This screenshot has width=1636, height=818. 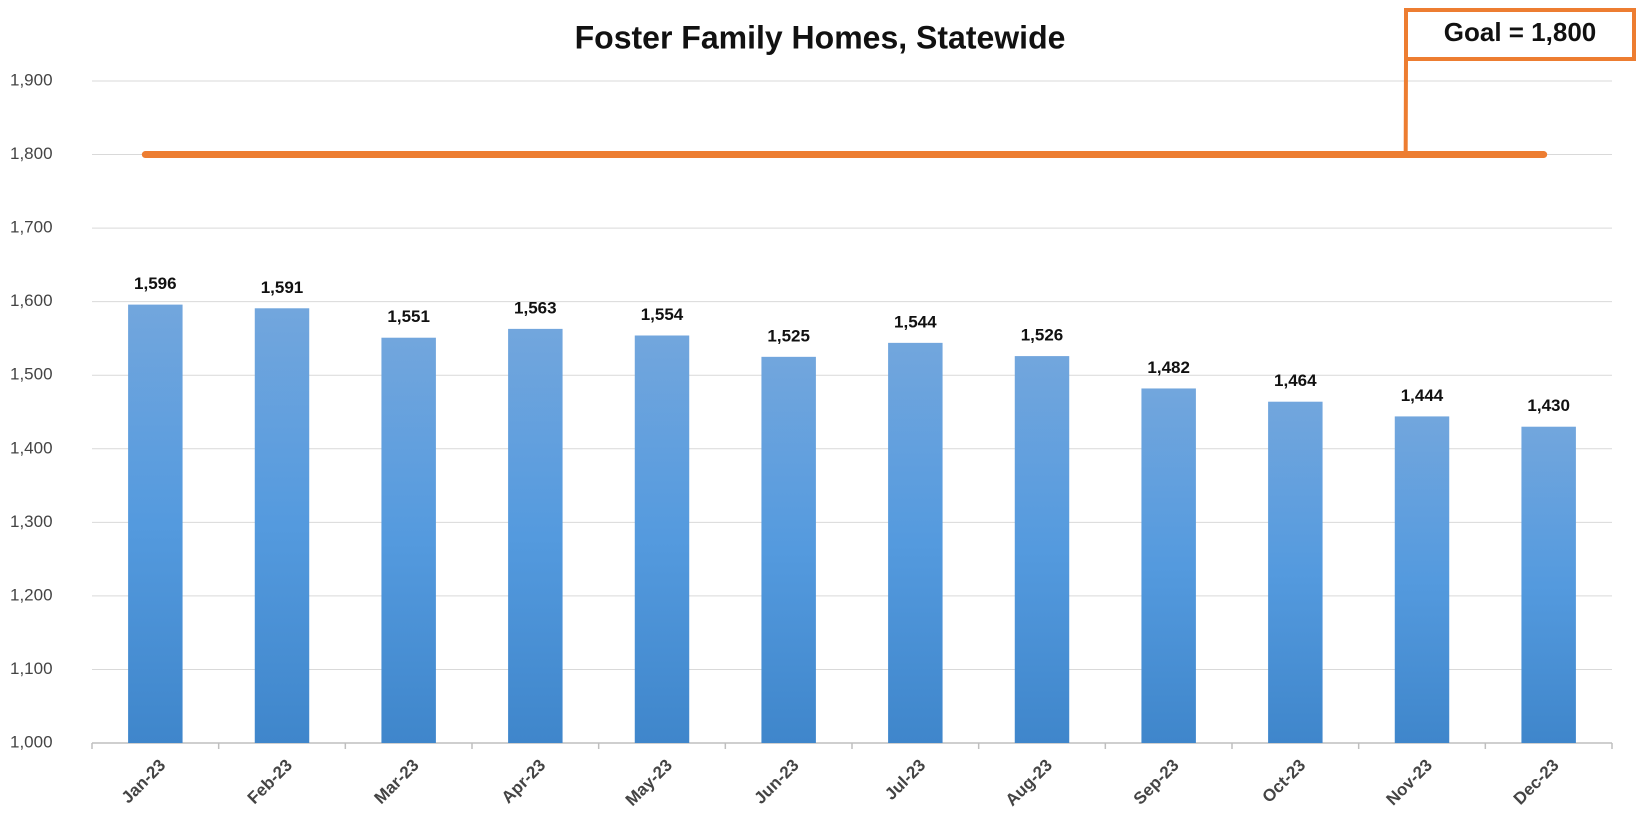 What do you see at coordinates (270, 782) in the screenshot?
I see `x-tick-label: Feb-23` at bounding box center [270, 782].